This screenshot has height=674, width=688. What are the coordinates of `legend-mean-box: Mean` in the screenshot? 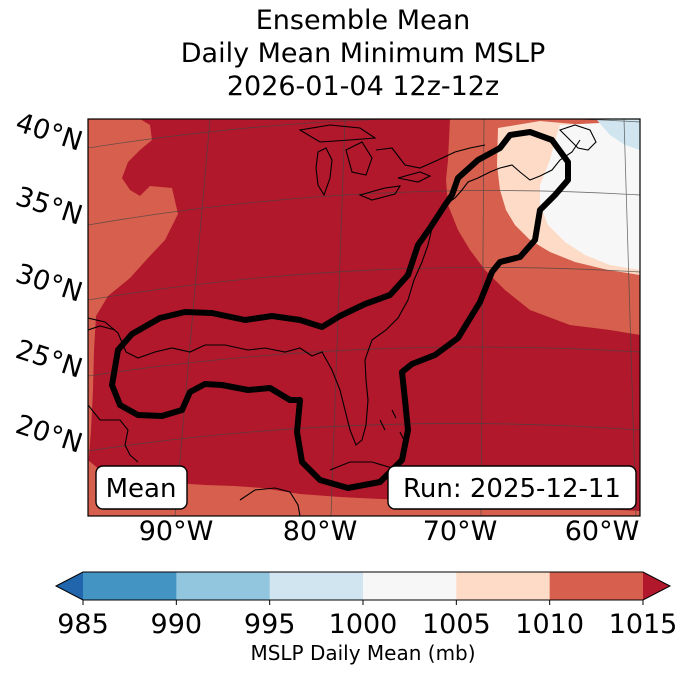 It's located at (141, 487).